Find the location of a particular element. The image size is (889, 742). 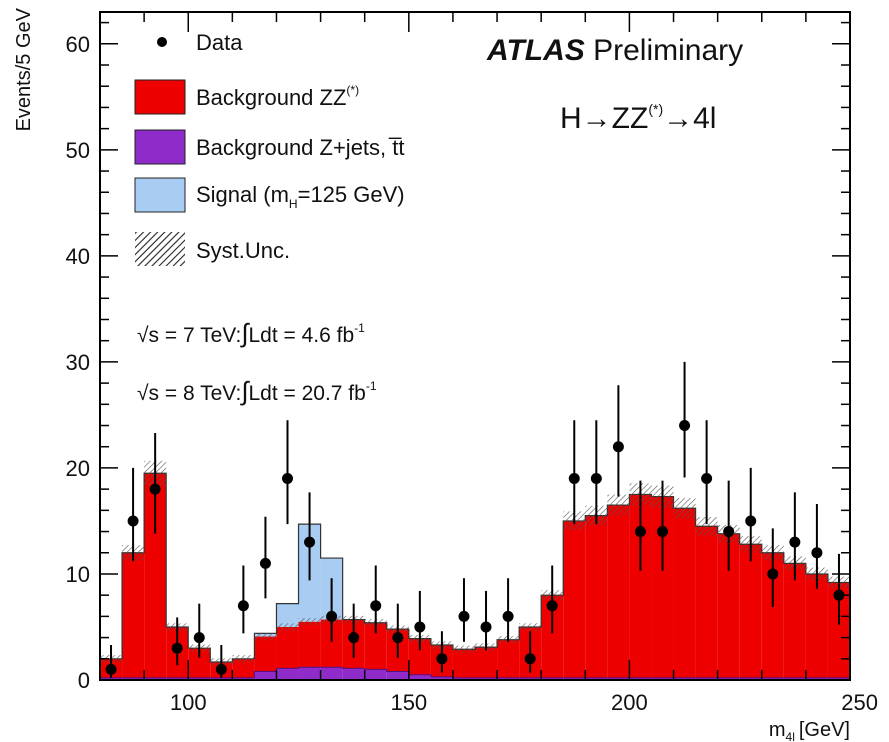

data-point-87.5 is located at coordinates (133, 514).